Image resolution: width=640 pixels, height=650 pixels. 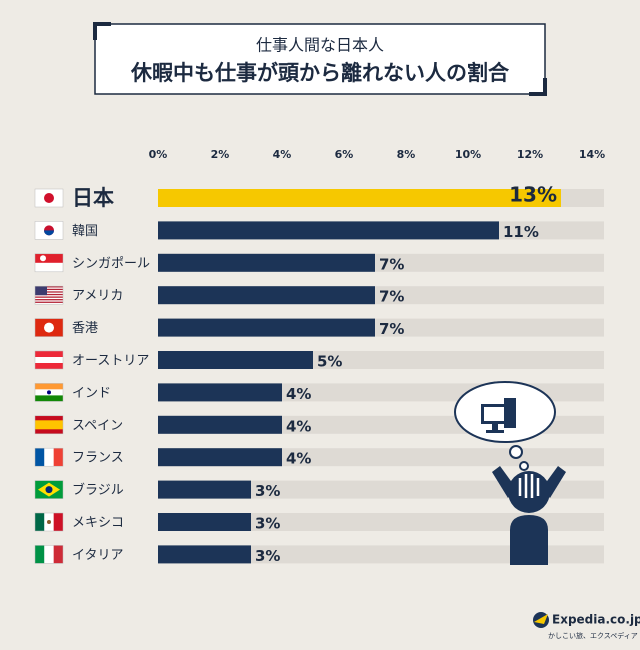 What do you see at coordinates (98, 523) in the screenshot?
I see `category-label: メキシコ` at bounding box center [98, 523].